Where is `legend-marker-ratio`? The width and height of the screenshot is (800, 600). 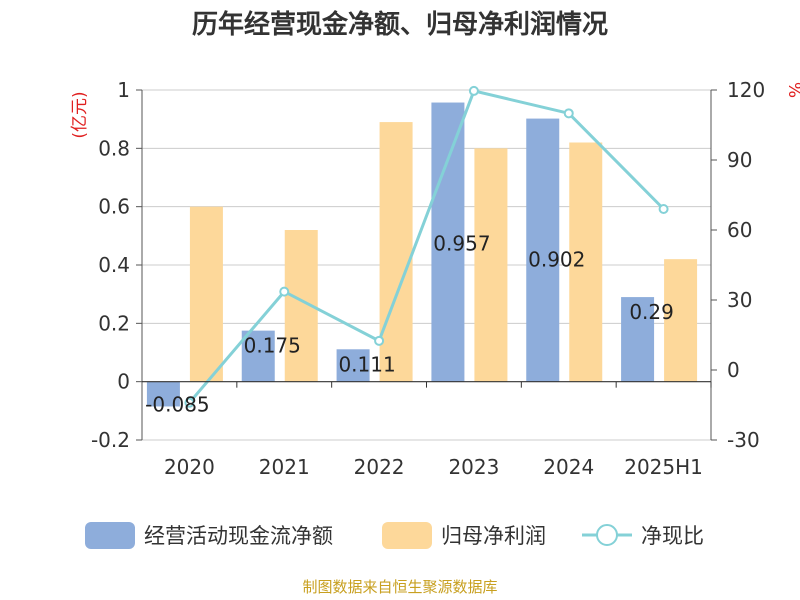
legend-marker-ratio is located at coordinates (607, 535).